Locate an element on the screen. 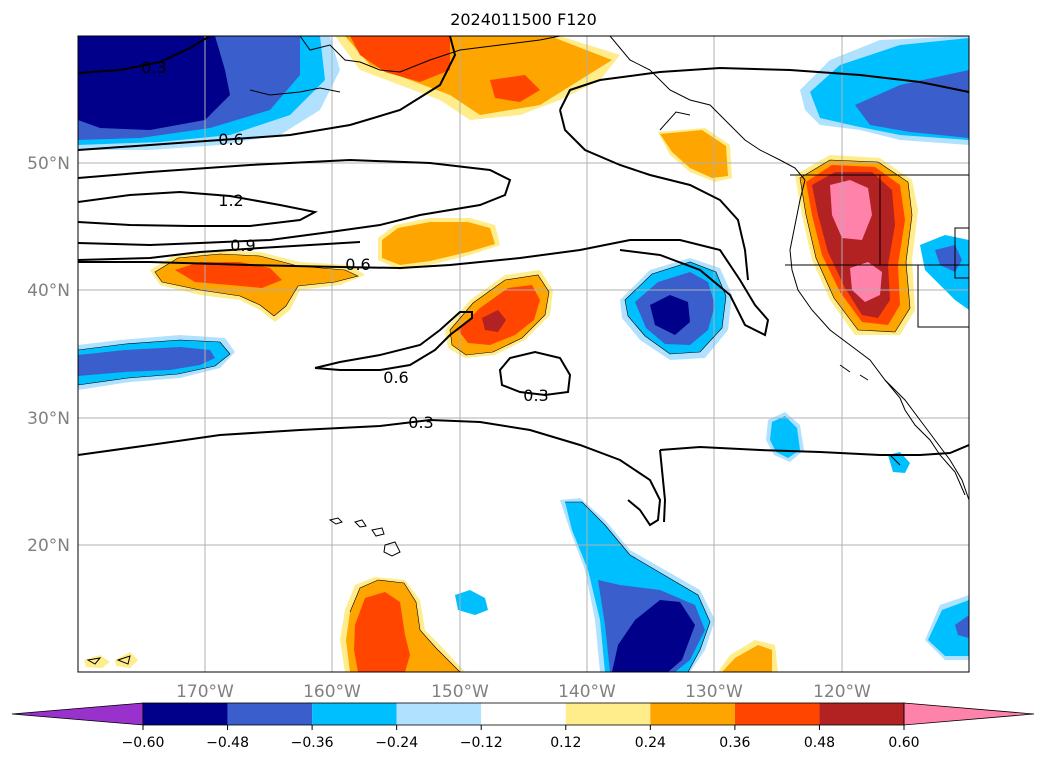  contour-0.6-inner is located at coordinates (393, 341).